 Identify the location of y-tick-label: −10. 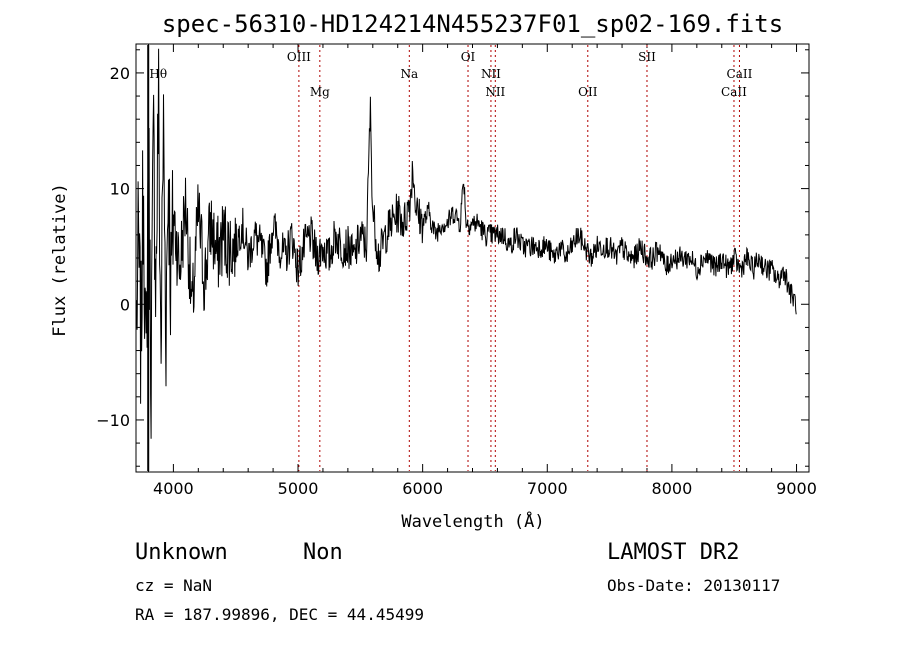
(113, 420).